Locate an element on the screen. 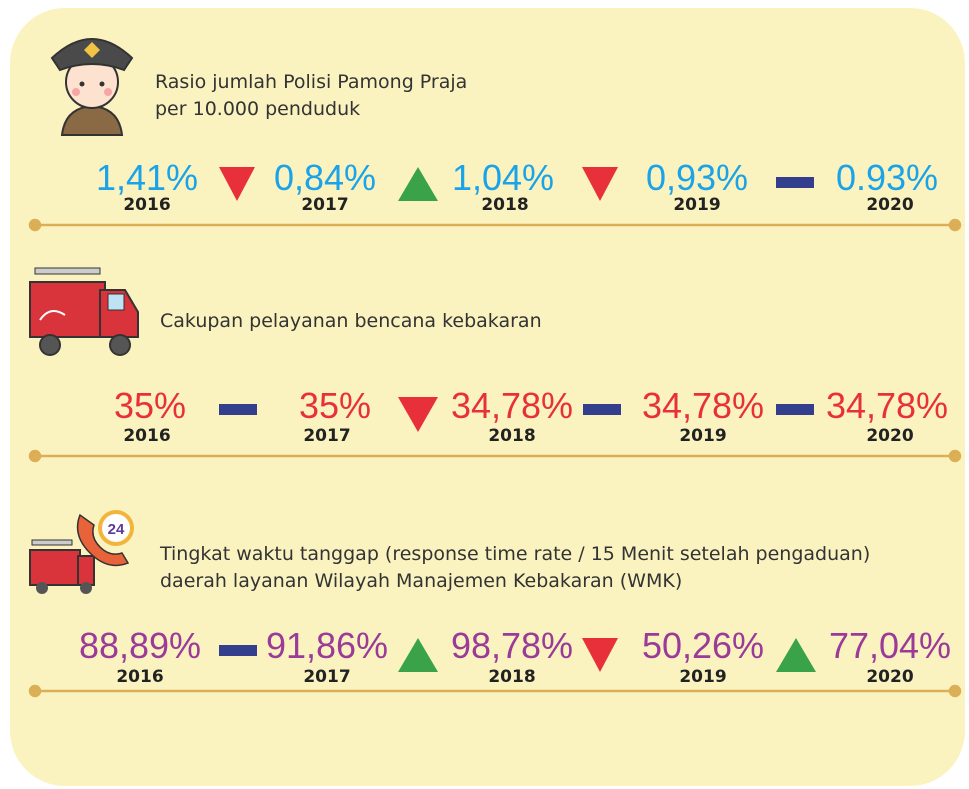 Image resolution: width=969 pixels, height=789 pixels. value: 98,78% is located at coordinates (512, 645).